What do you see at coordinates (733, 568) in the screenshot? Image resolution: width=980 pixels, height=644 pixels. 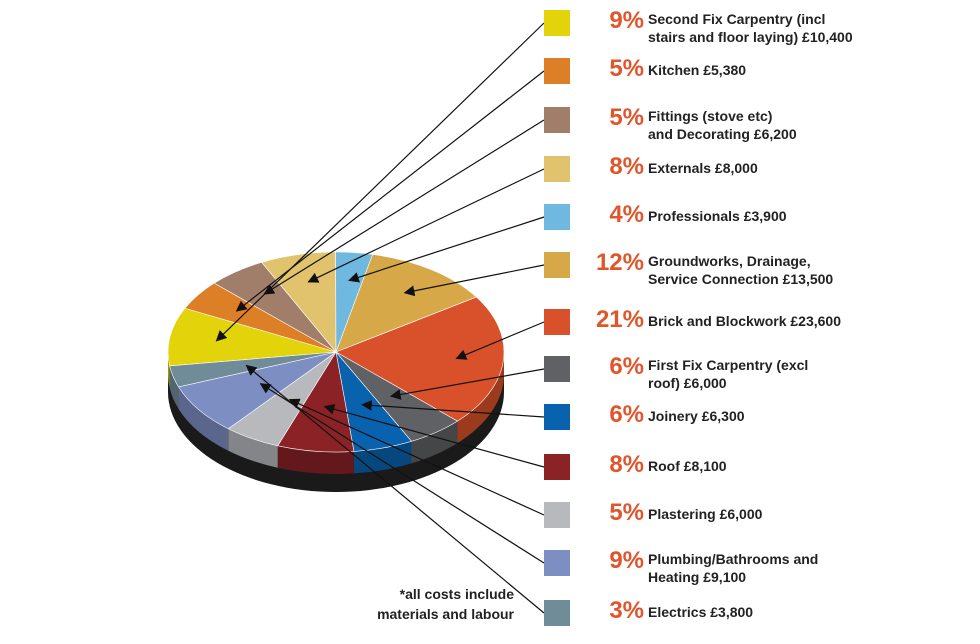 I see `legend-label: Plumbing/Bathrooms and Heating £9,100` at bounding box center [733, 568].